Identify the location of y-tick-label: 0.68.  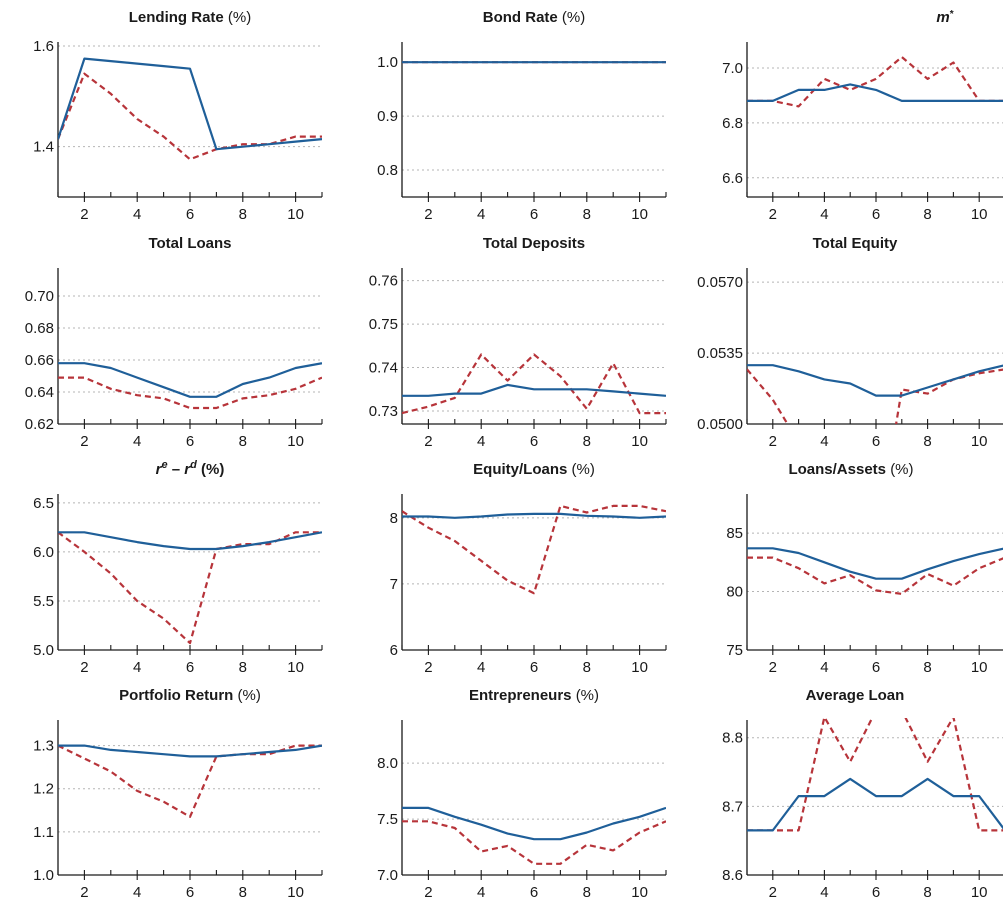
(39, 328).